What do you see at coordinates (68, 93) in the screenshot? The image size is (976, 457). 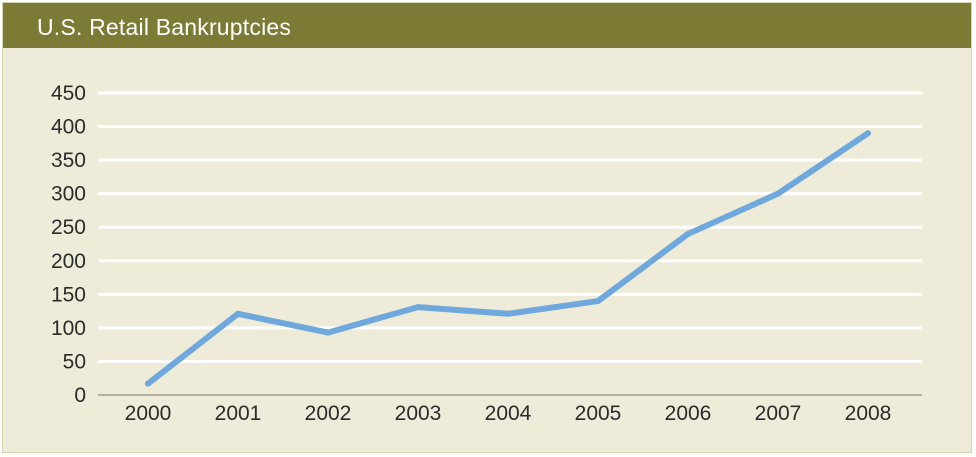 I see `y-tick-label: 450` at bounding box center [68, 93].